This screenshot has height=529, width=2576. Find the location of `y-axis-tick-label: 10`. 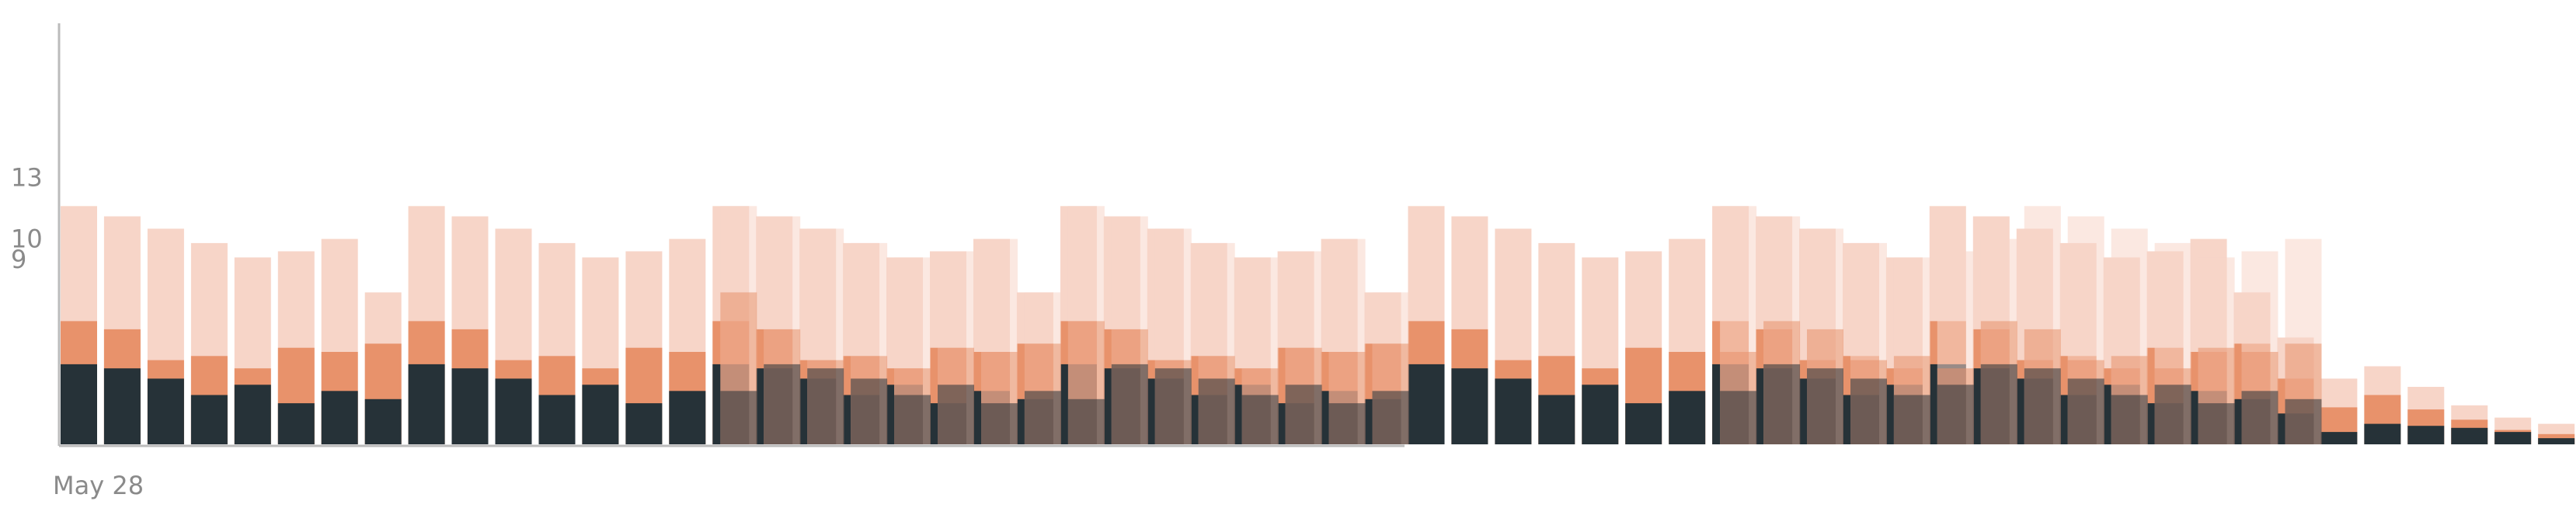

y-axis-tick-label: 10 is located at coordinates (27, 239).